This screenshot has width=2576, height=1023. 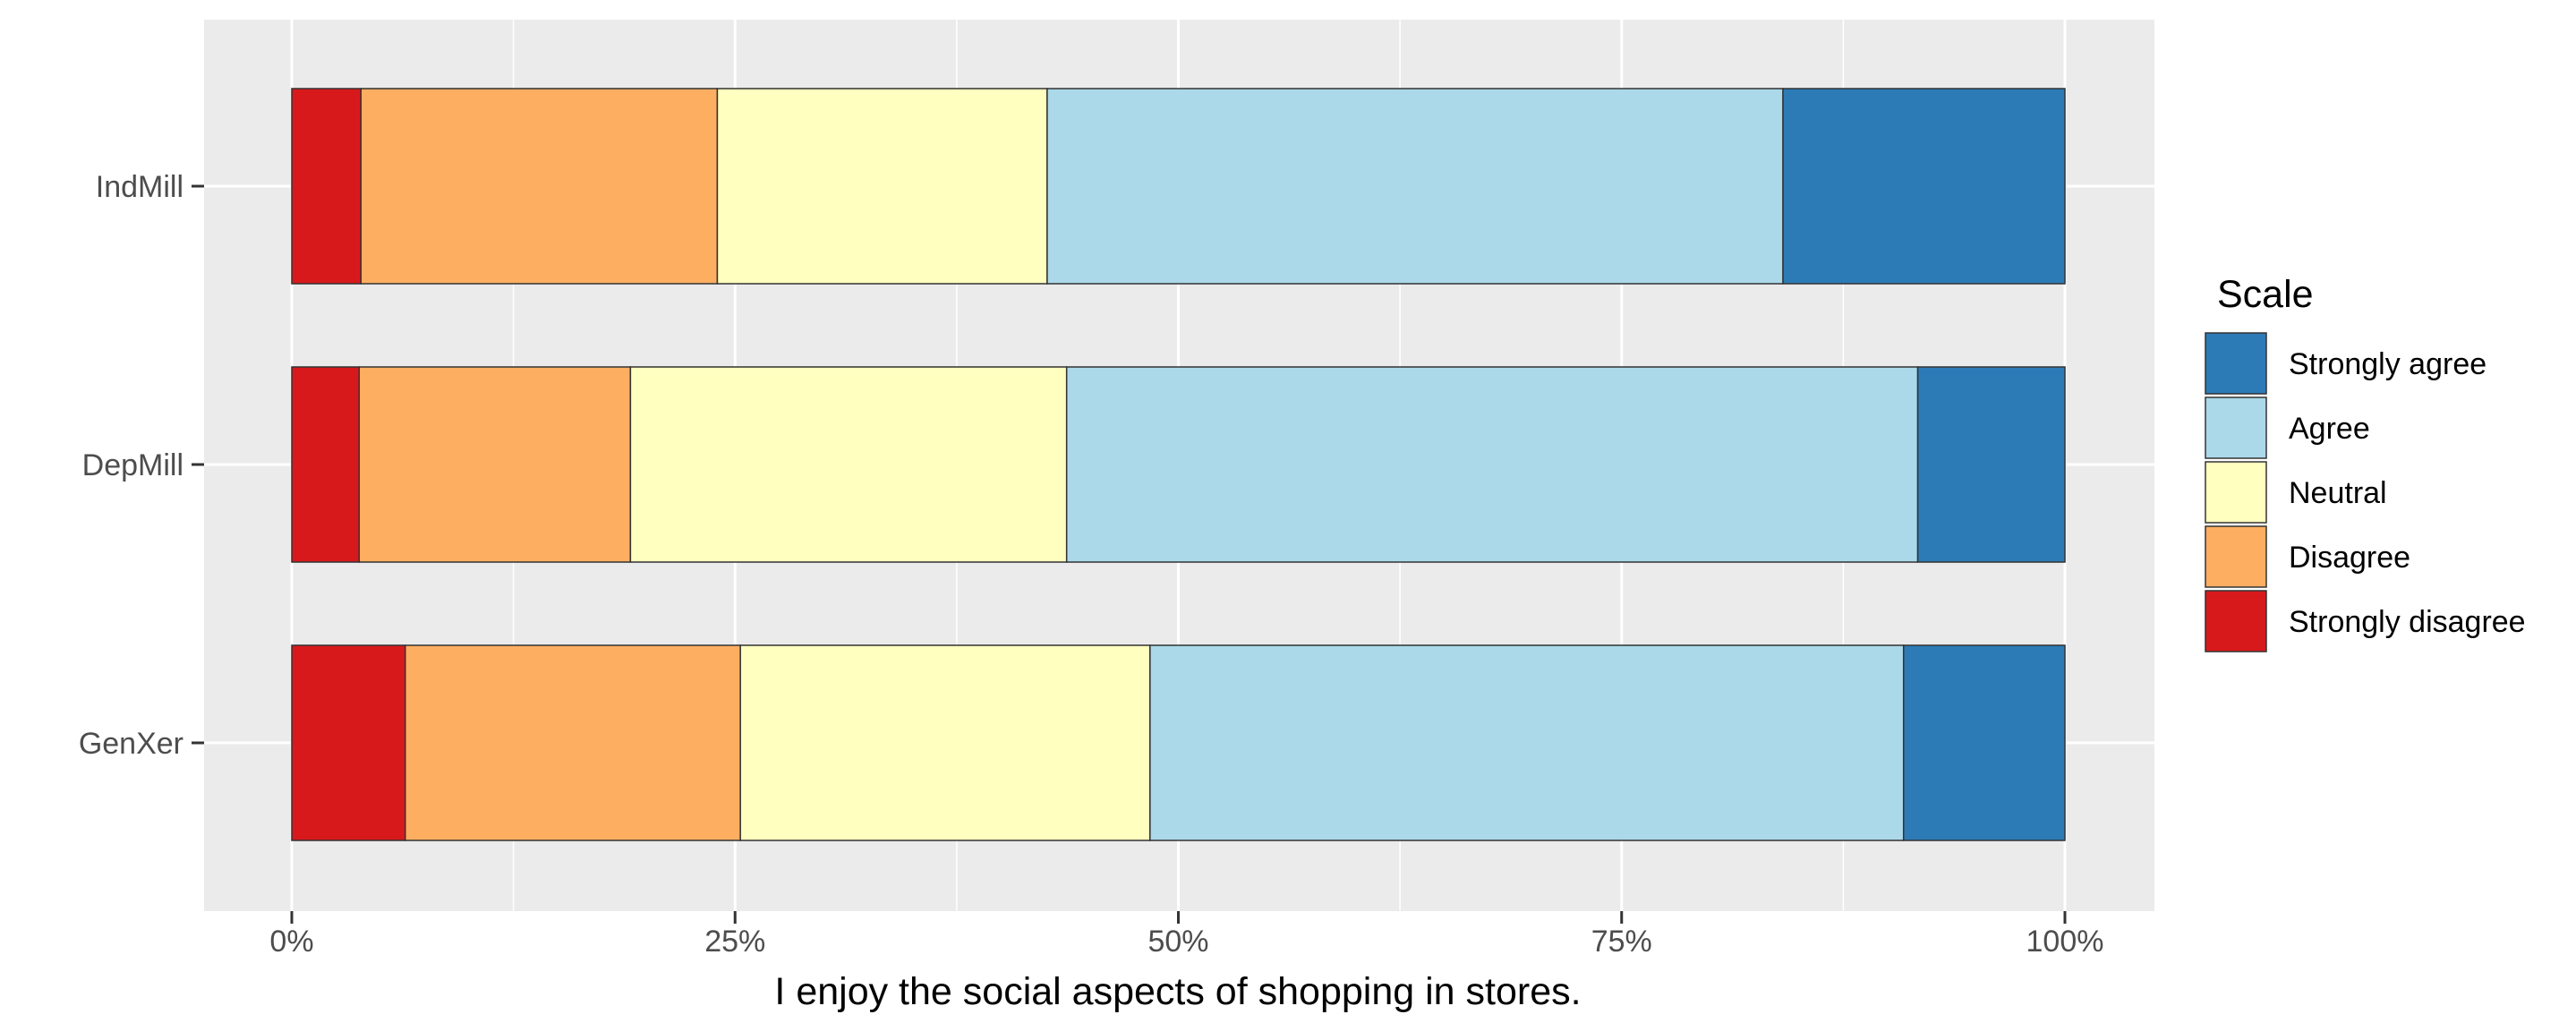 I want to click on x-axis: 0% 25% 50% 75% 100%, so click(x=1186, y=935).